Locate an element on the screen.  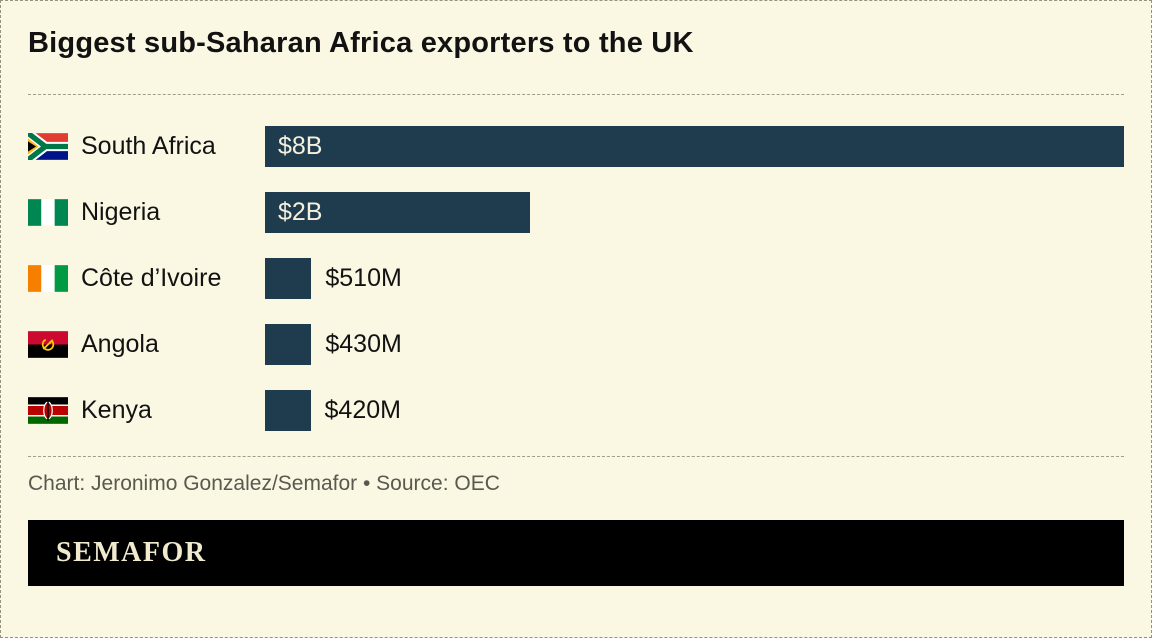
country-cell: Nigeria is located at coordinates (146, 212).